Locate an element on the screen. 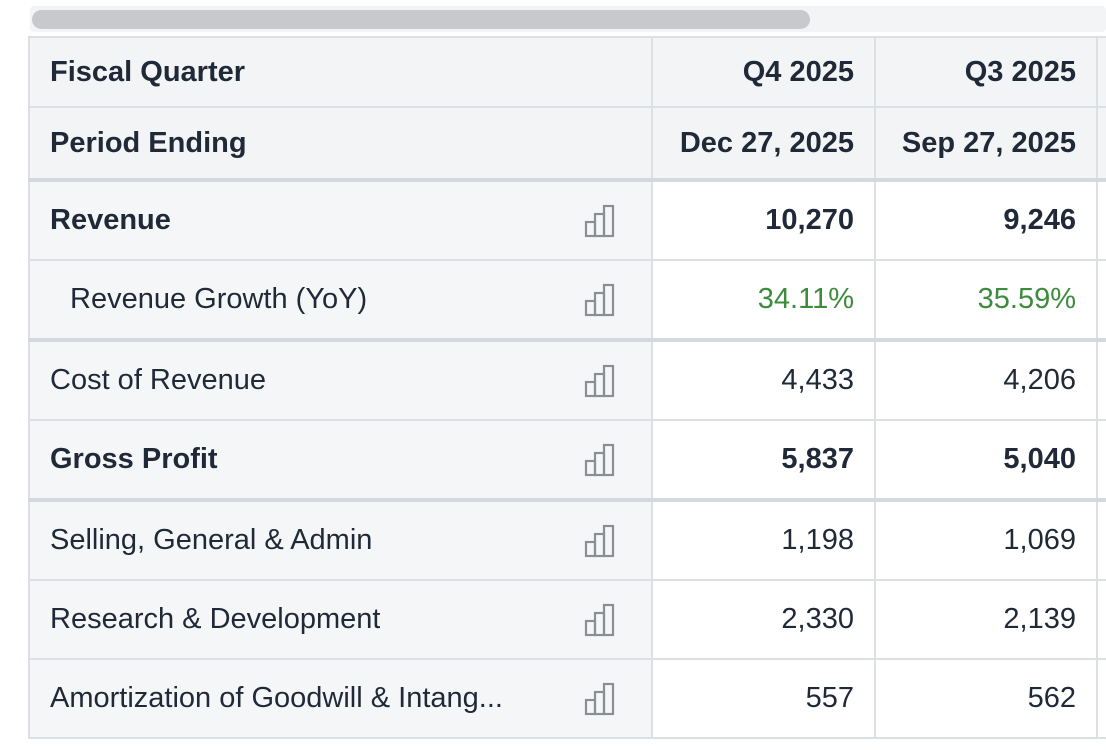  column-period-next is located at coordinates (1101, 144).